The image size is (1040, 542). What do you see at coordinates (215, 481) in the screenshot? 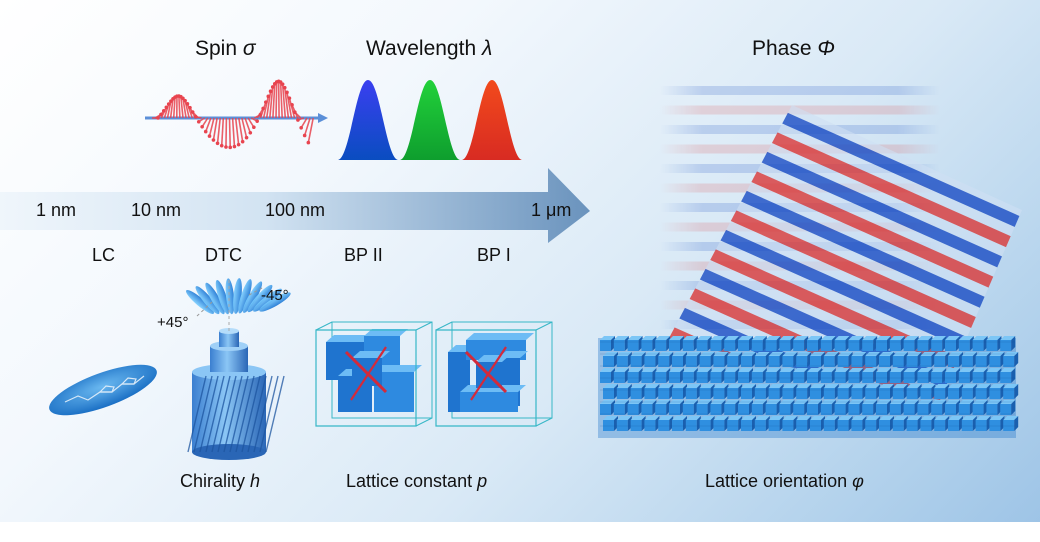
I see `chirality-label-text: Chirality` at bounding box center [215, 481].